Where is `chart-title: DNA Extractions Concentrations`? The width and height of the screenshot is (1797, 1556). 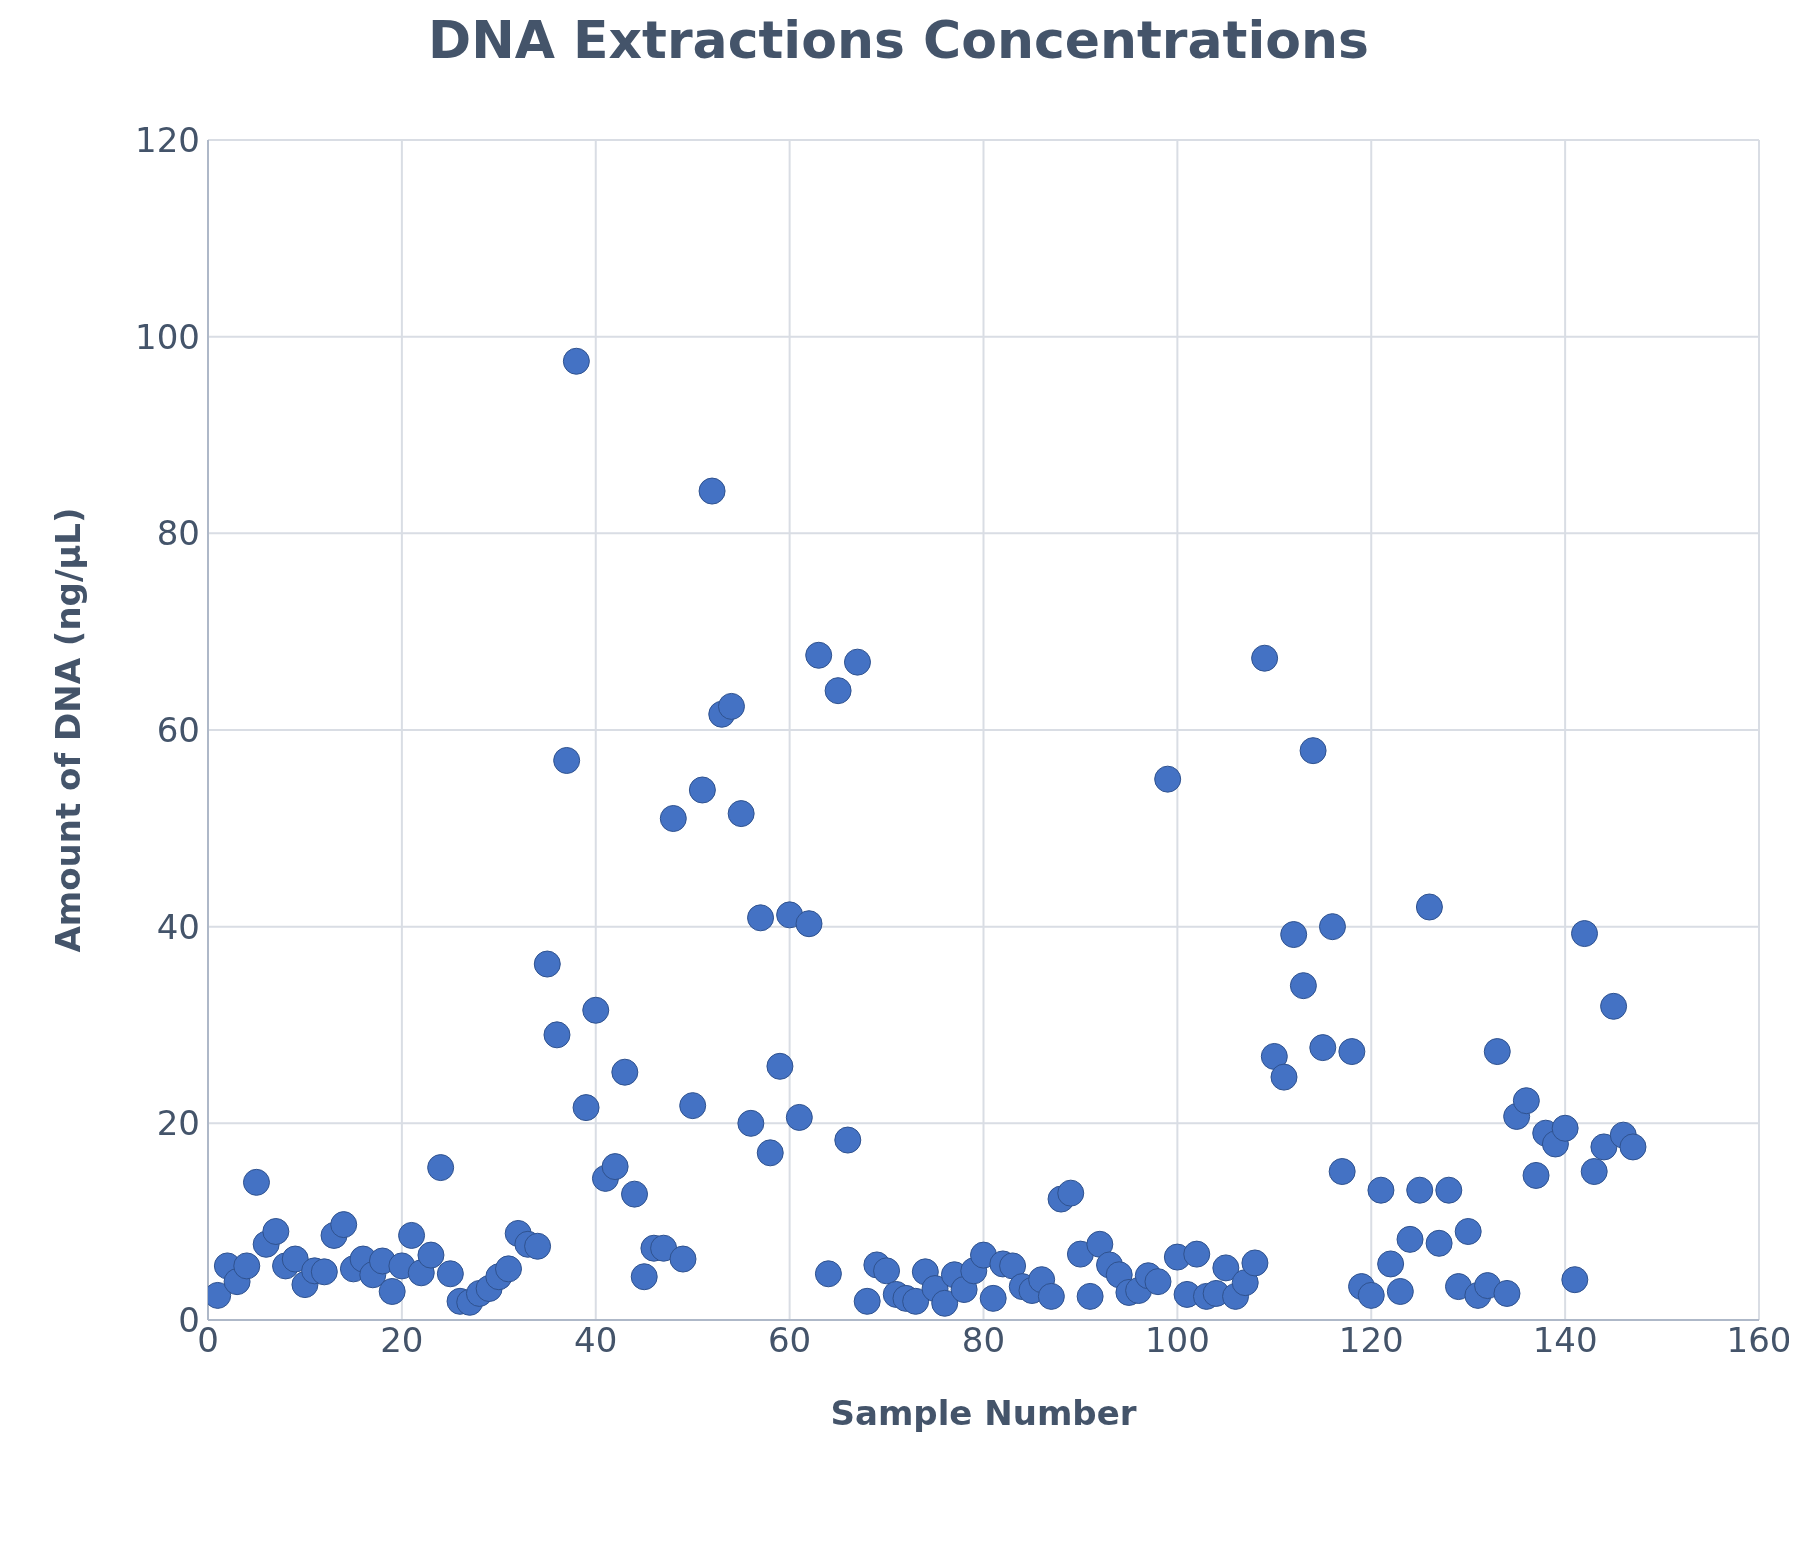
chart-title: DNA Extractions Concentrations is located at coordinates (898, 40).